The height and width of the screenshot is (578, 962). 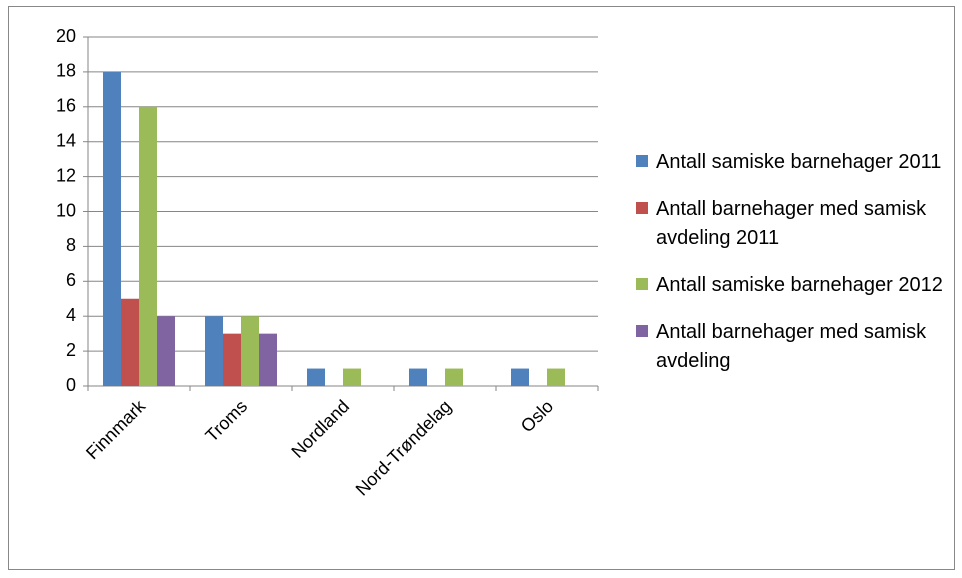 What do you see at coordinates (537, 416) in the screenshot?
I see `x-tick-label: Oslo` at bounding box center [537, 416].